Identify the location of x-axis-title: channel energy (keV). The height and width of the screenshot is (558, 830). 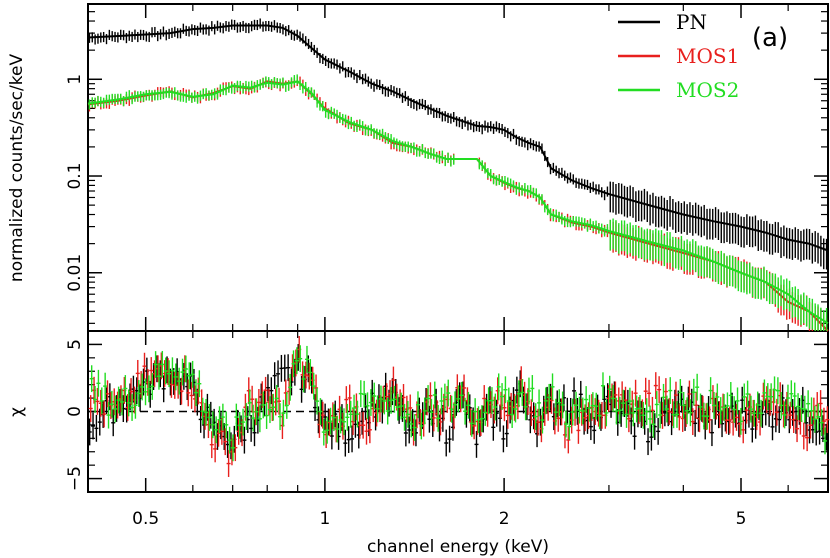
(458, 547).